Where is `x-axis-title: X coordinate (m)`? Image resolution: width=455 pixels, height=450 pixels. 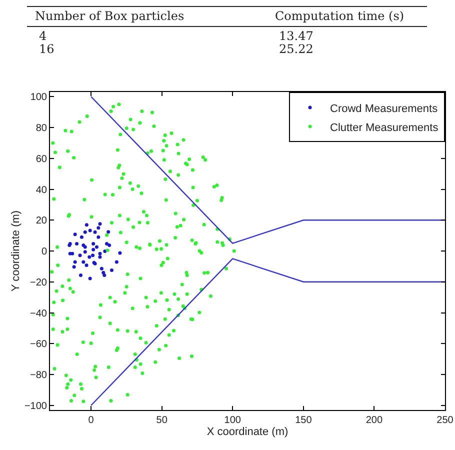
x-axis-title: X coordinate (m) is located at coordinates (247, 432).